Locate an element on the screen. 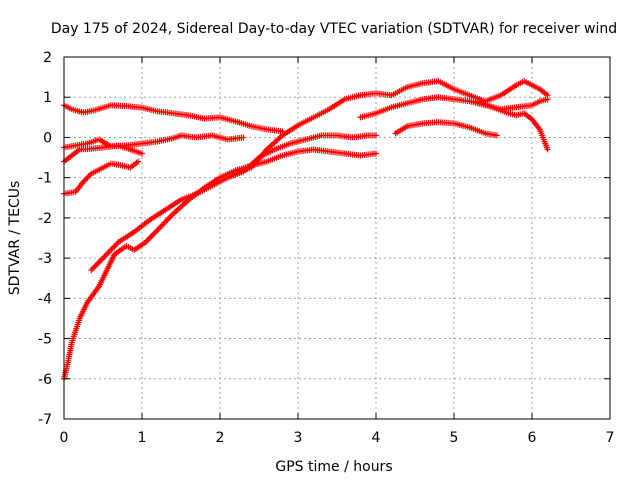  x-tick-label: 6 is located at coordinates (532, 438).